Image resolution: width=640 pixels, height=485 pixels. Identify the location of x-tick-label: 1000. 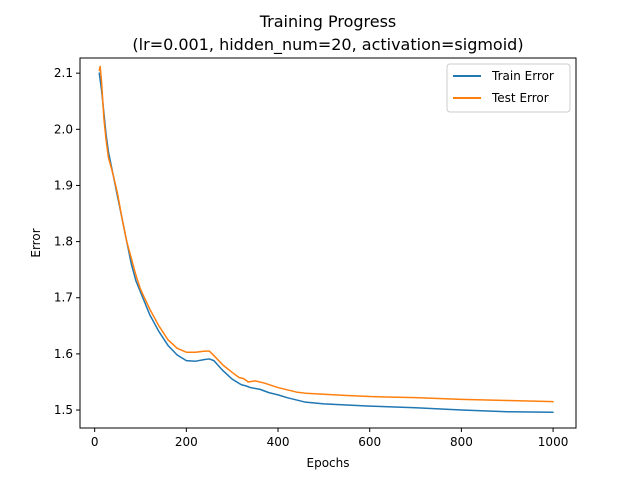
(553, 442).